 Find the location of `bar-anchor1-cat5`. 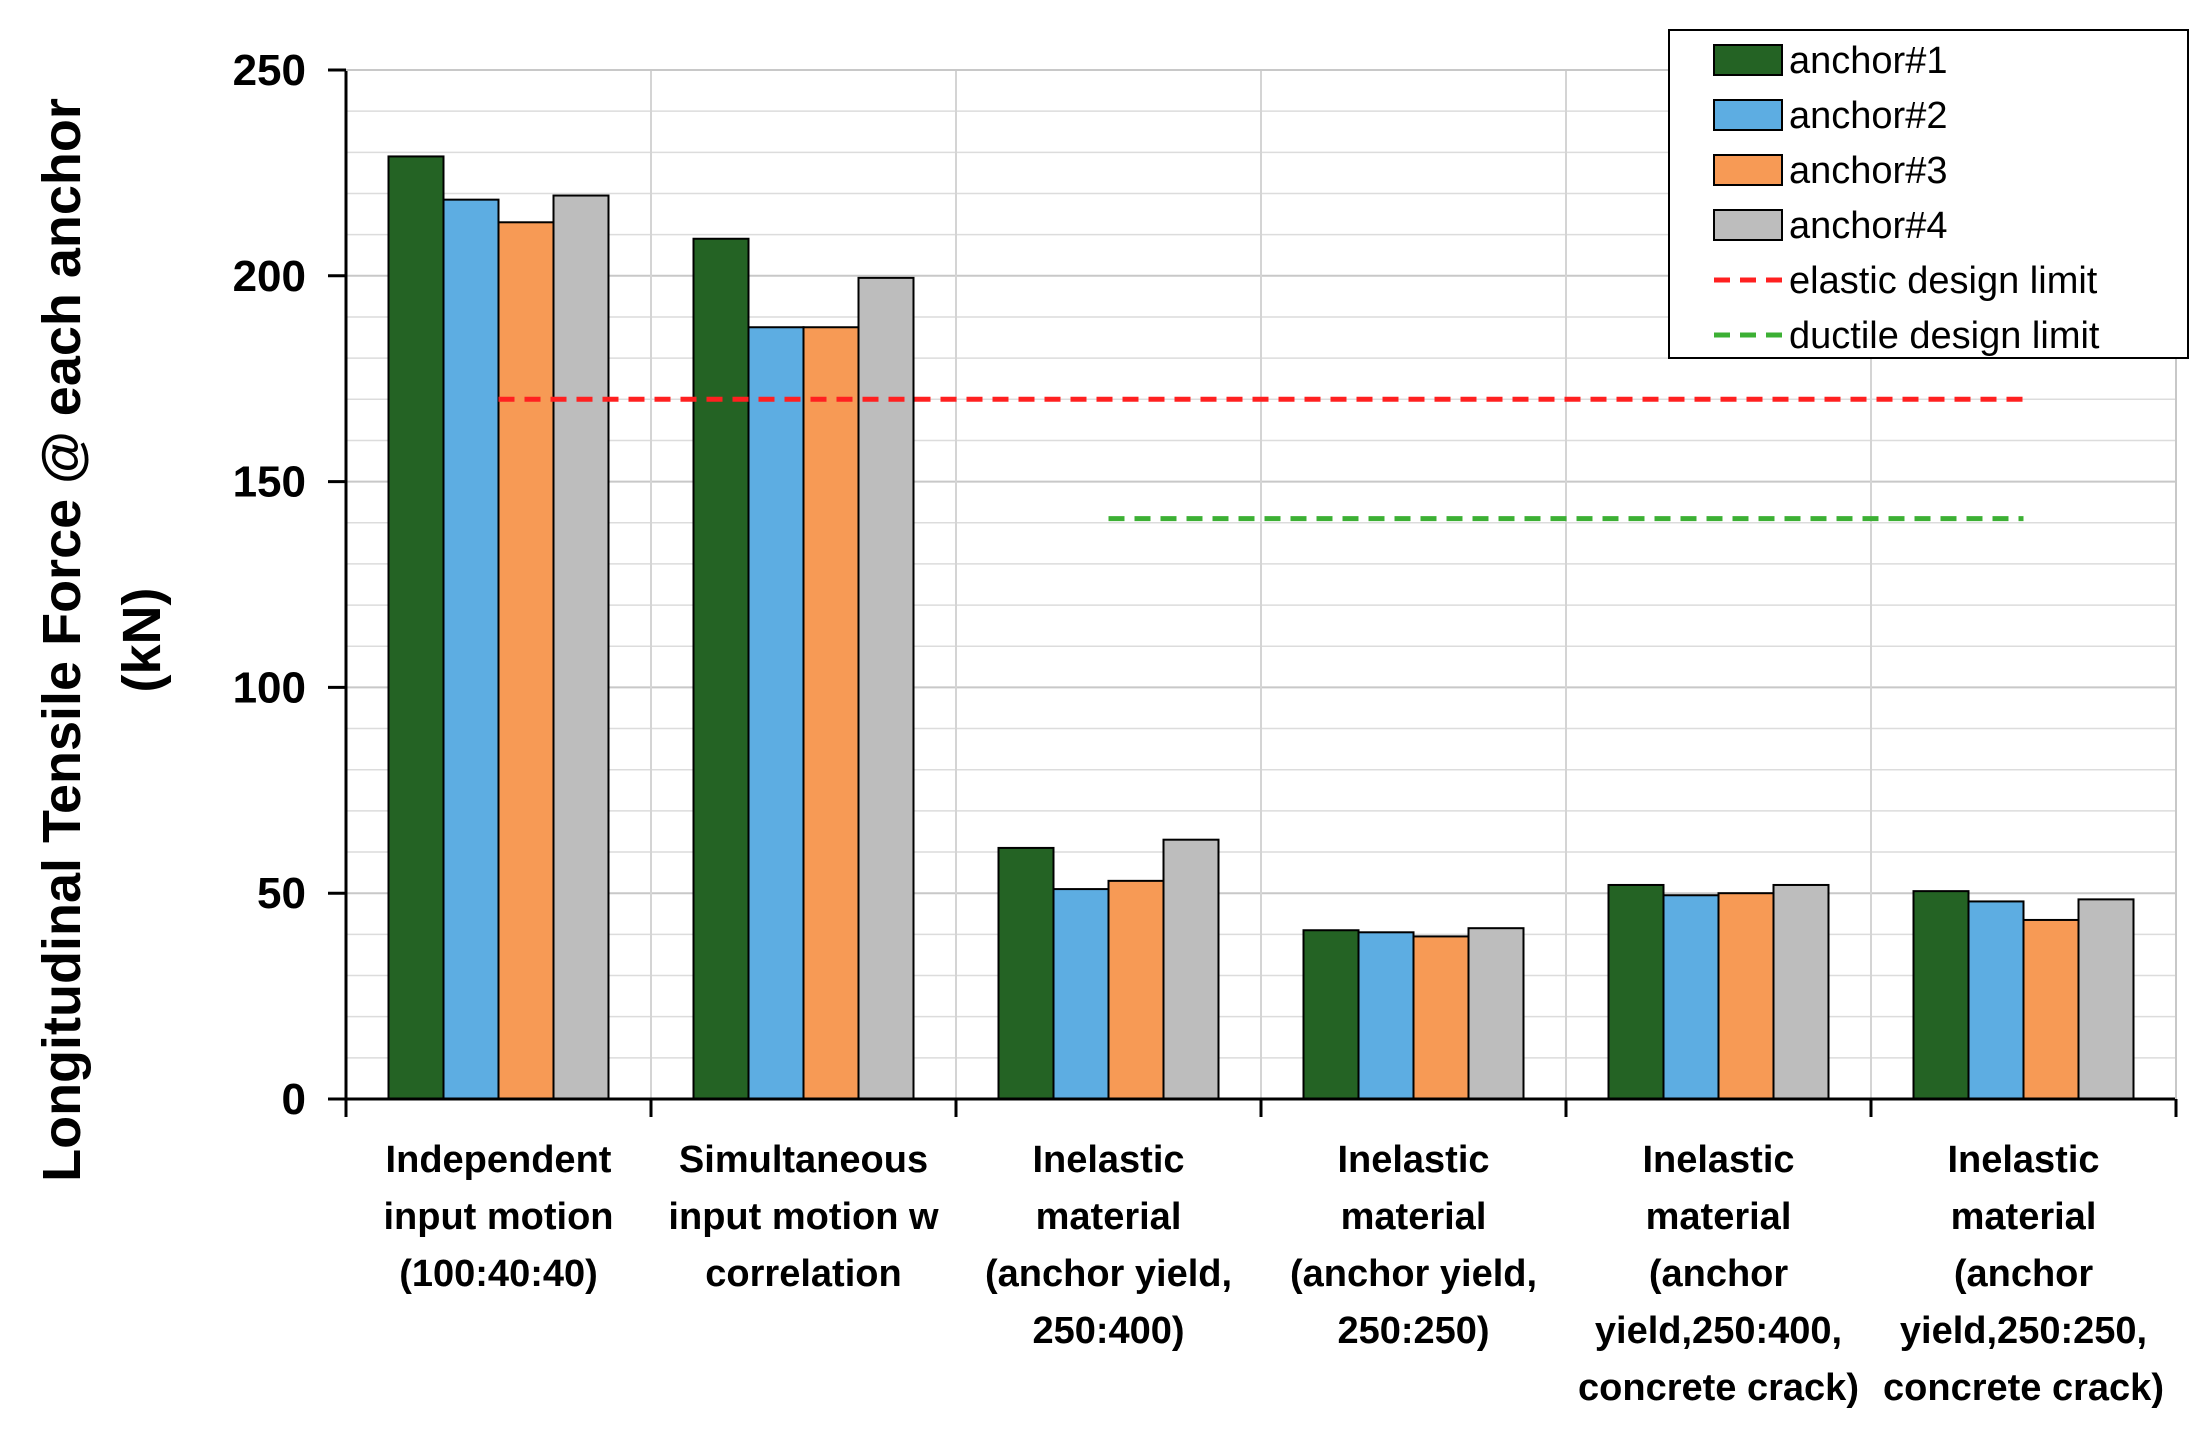

bar-anchor1-cat5 is located at coordinates (1636, 992).